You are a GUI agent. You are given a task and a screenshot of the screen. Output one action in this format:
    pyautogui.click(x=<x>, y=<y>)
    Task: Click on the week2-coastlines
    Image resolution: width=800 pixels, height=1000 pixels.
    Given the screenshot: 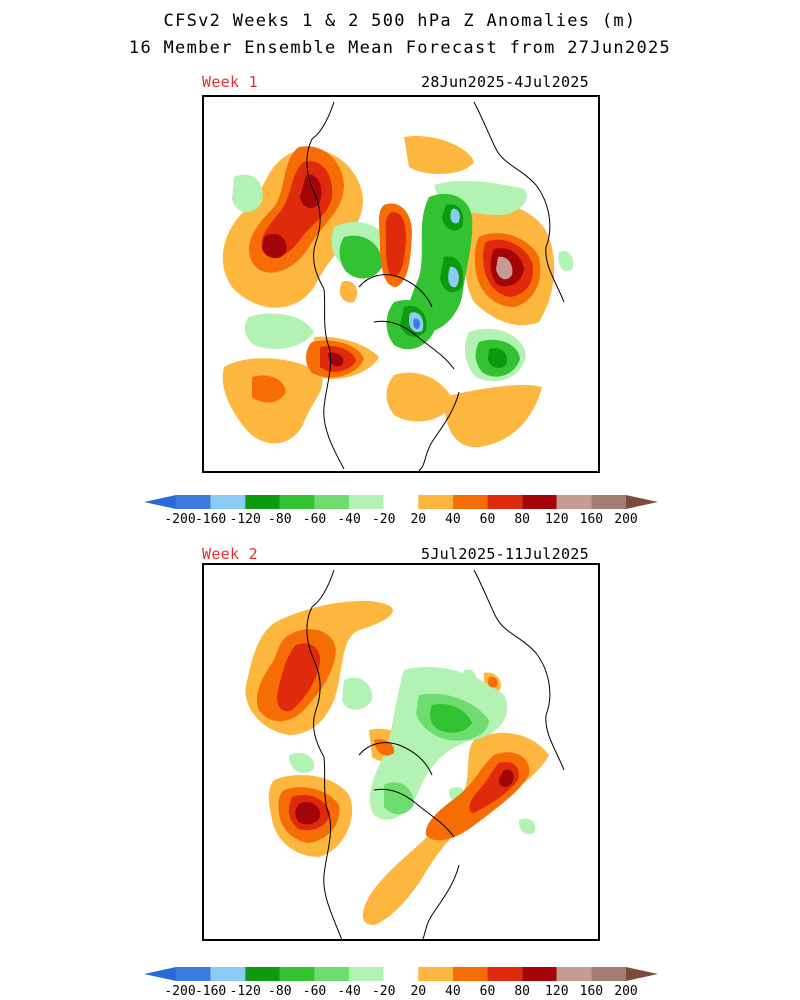 What is the action you would take?
    pyautogui.click(x=435, y=754)
    